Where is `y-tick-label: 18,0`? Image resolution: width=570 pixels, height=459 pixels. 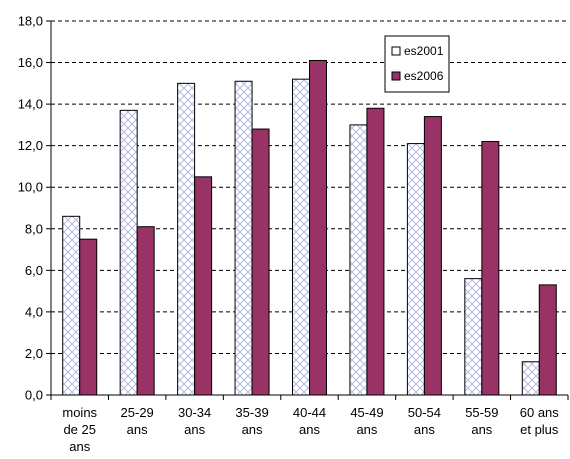
y-tick-label: 18,0 is located at coordinates (30, 21).